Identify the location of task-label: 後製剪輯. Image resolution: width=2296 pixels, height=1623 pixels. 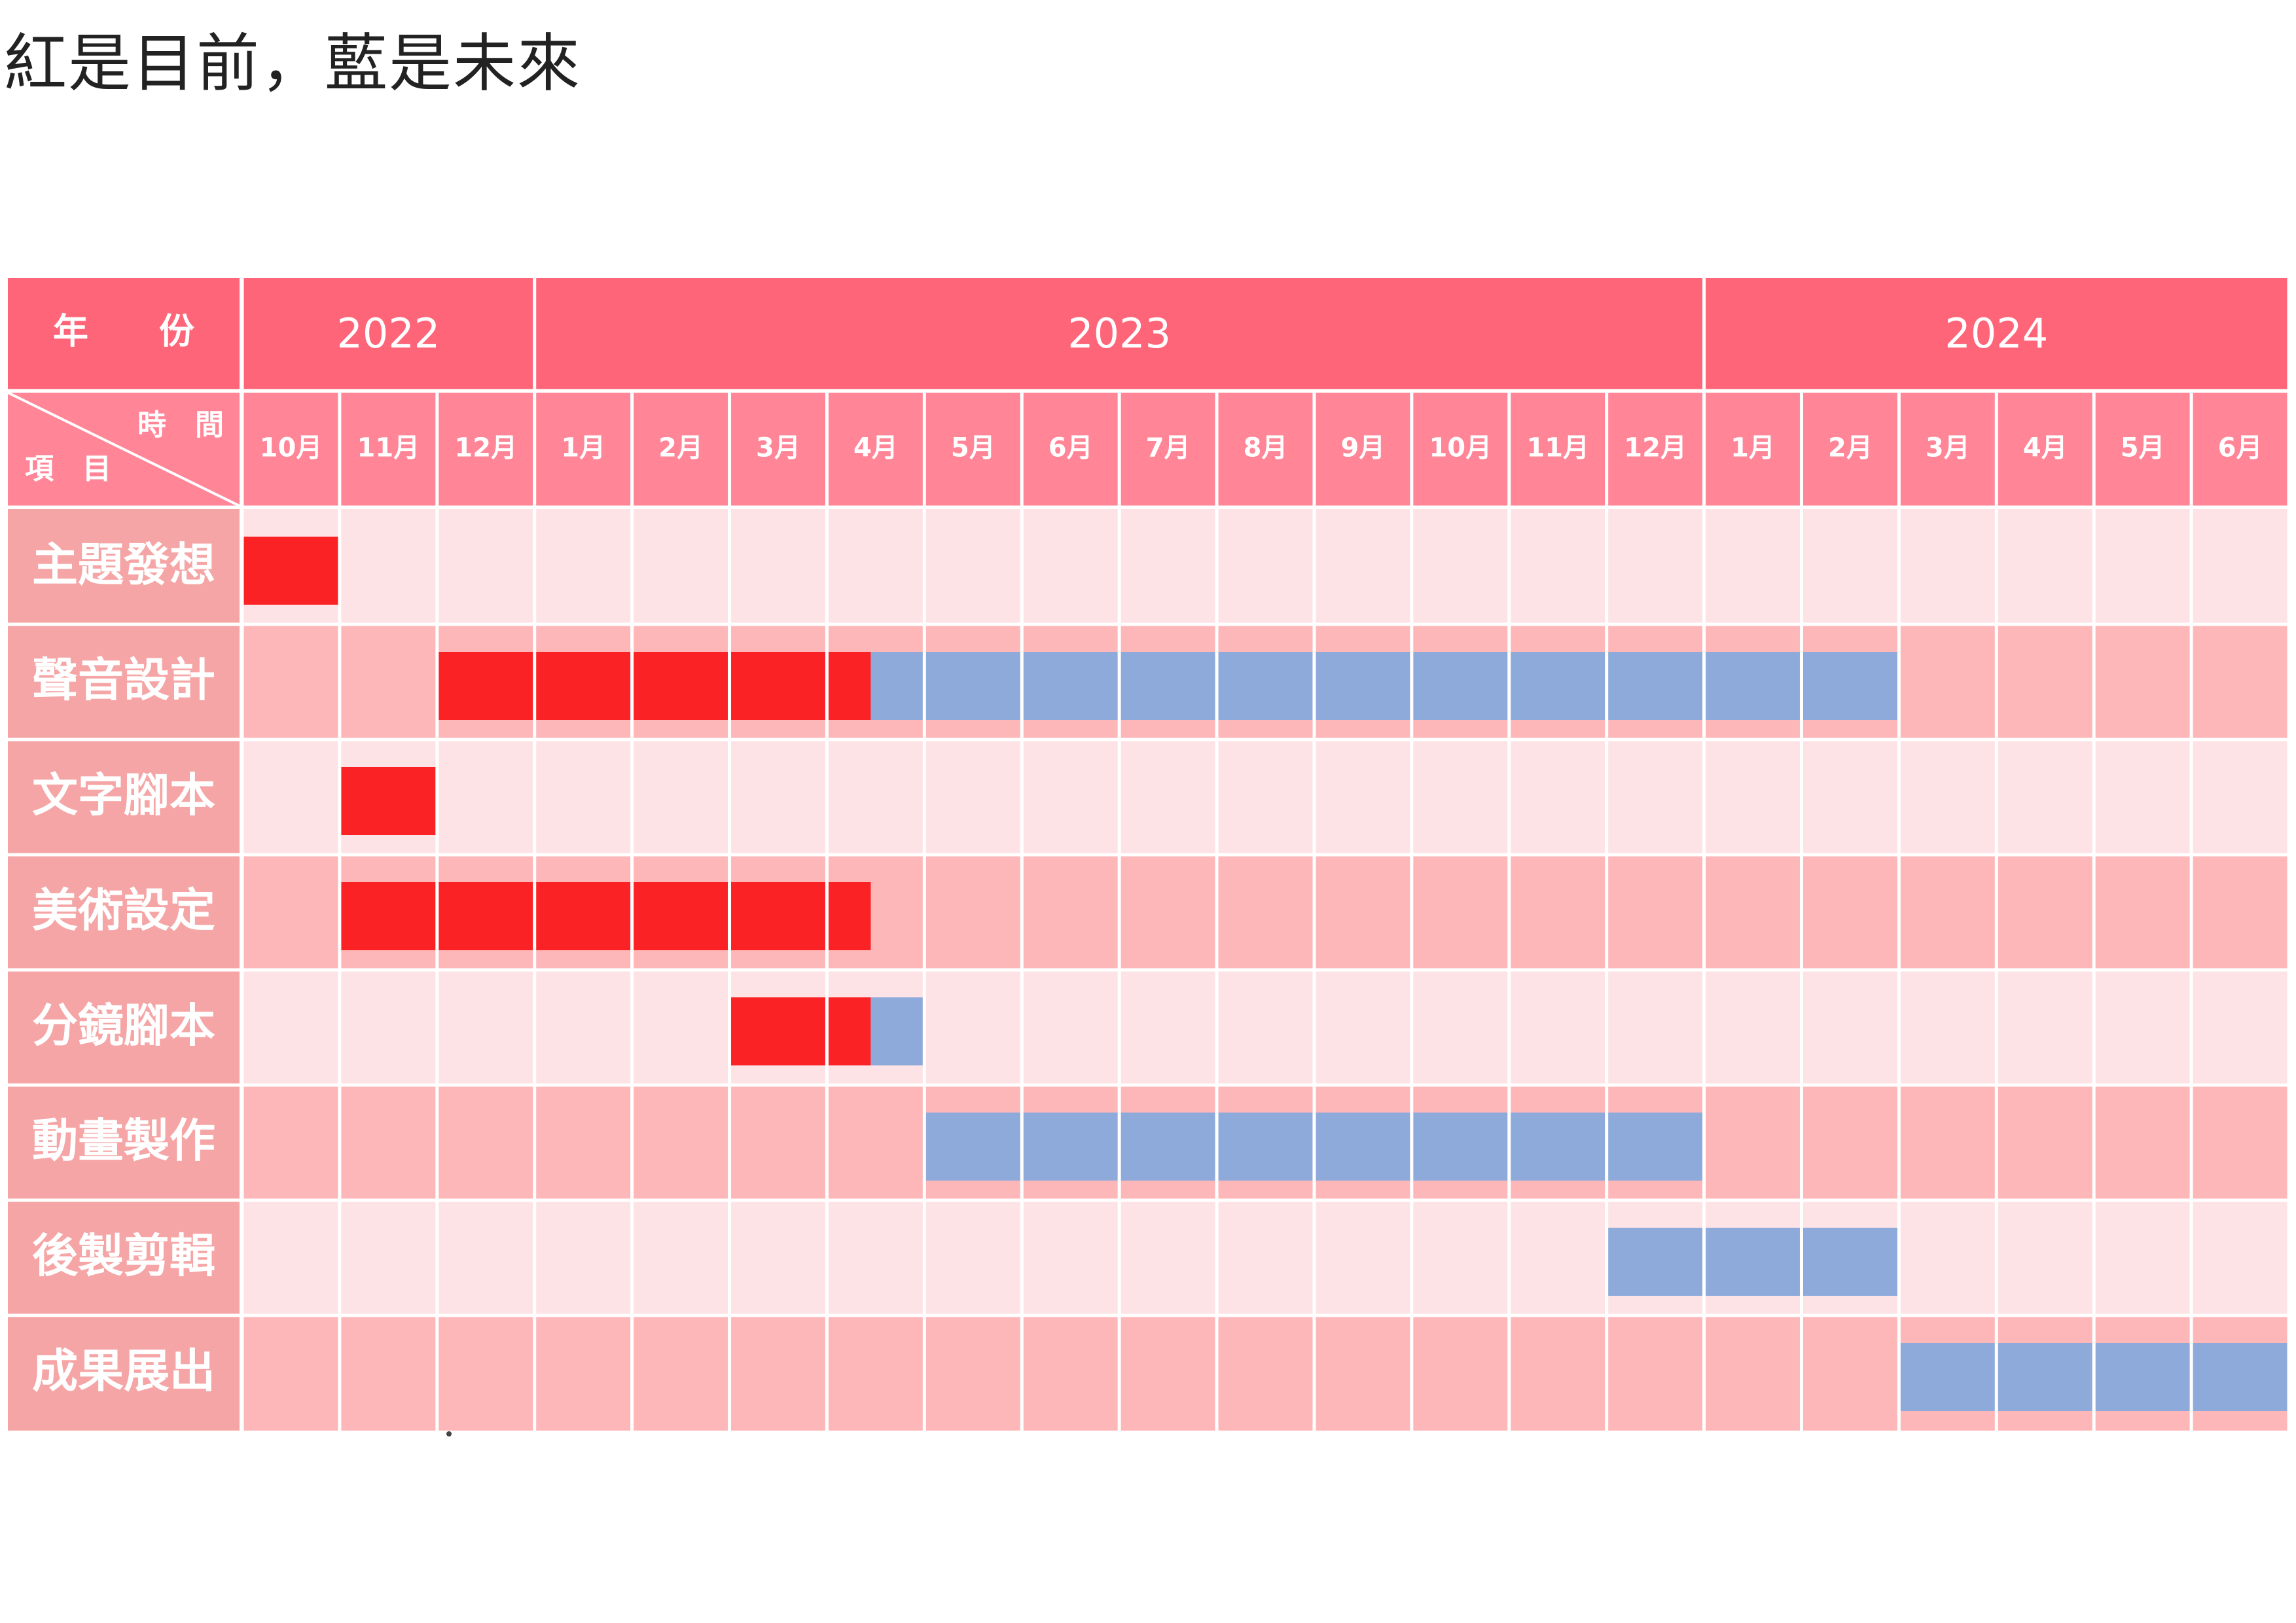
(124, 1256).